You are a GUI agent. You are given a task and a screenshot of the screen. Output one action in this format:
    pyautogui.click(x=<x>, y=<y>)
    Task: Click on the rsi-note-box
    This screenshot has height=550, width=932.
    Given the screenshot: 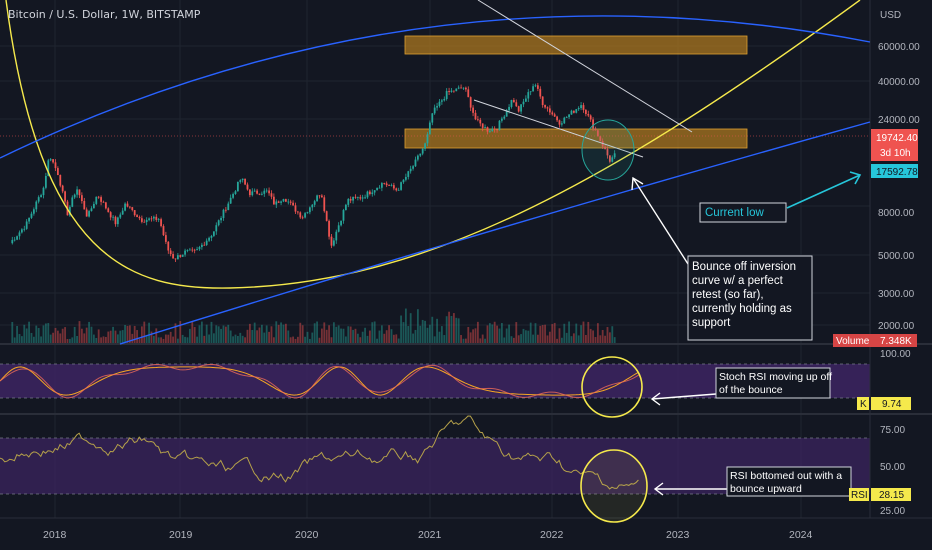 What is the action you would take?
    pyautogui.click(x=789, y=481)
    